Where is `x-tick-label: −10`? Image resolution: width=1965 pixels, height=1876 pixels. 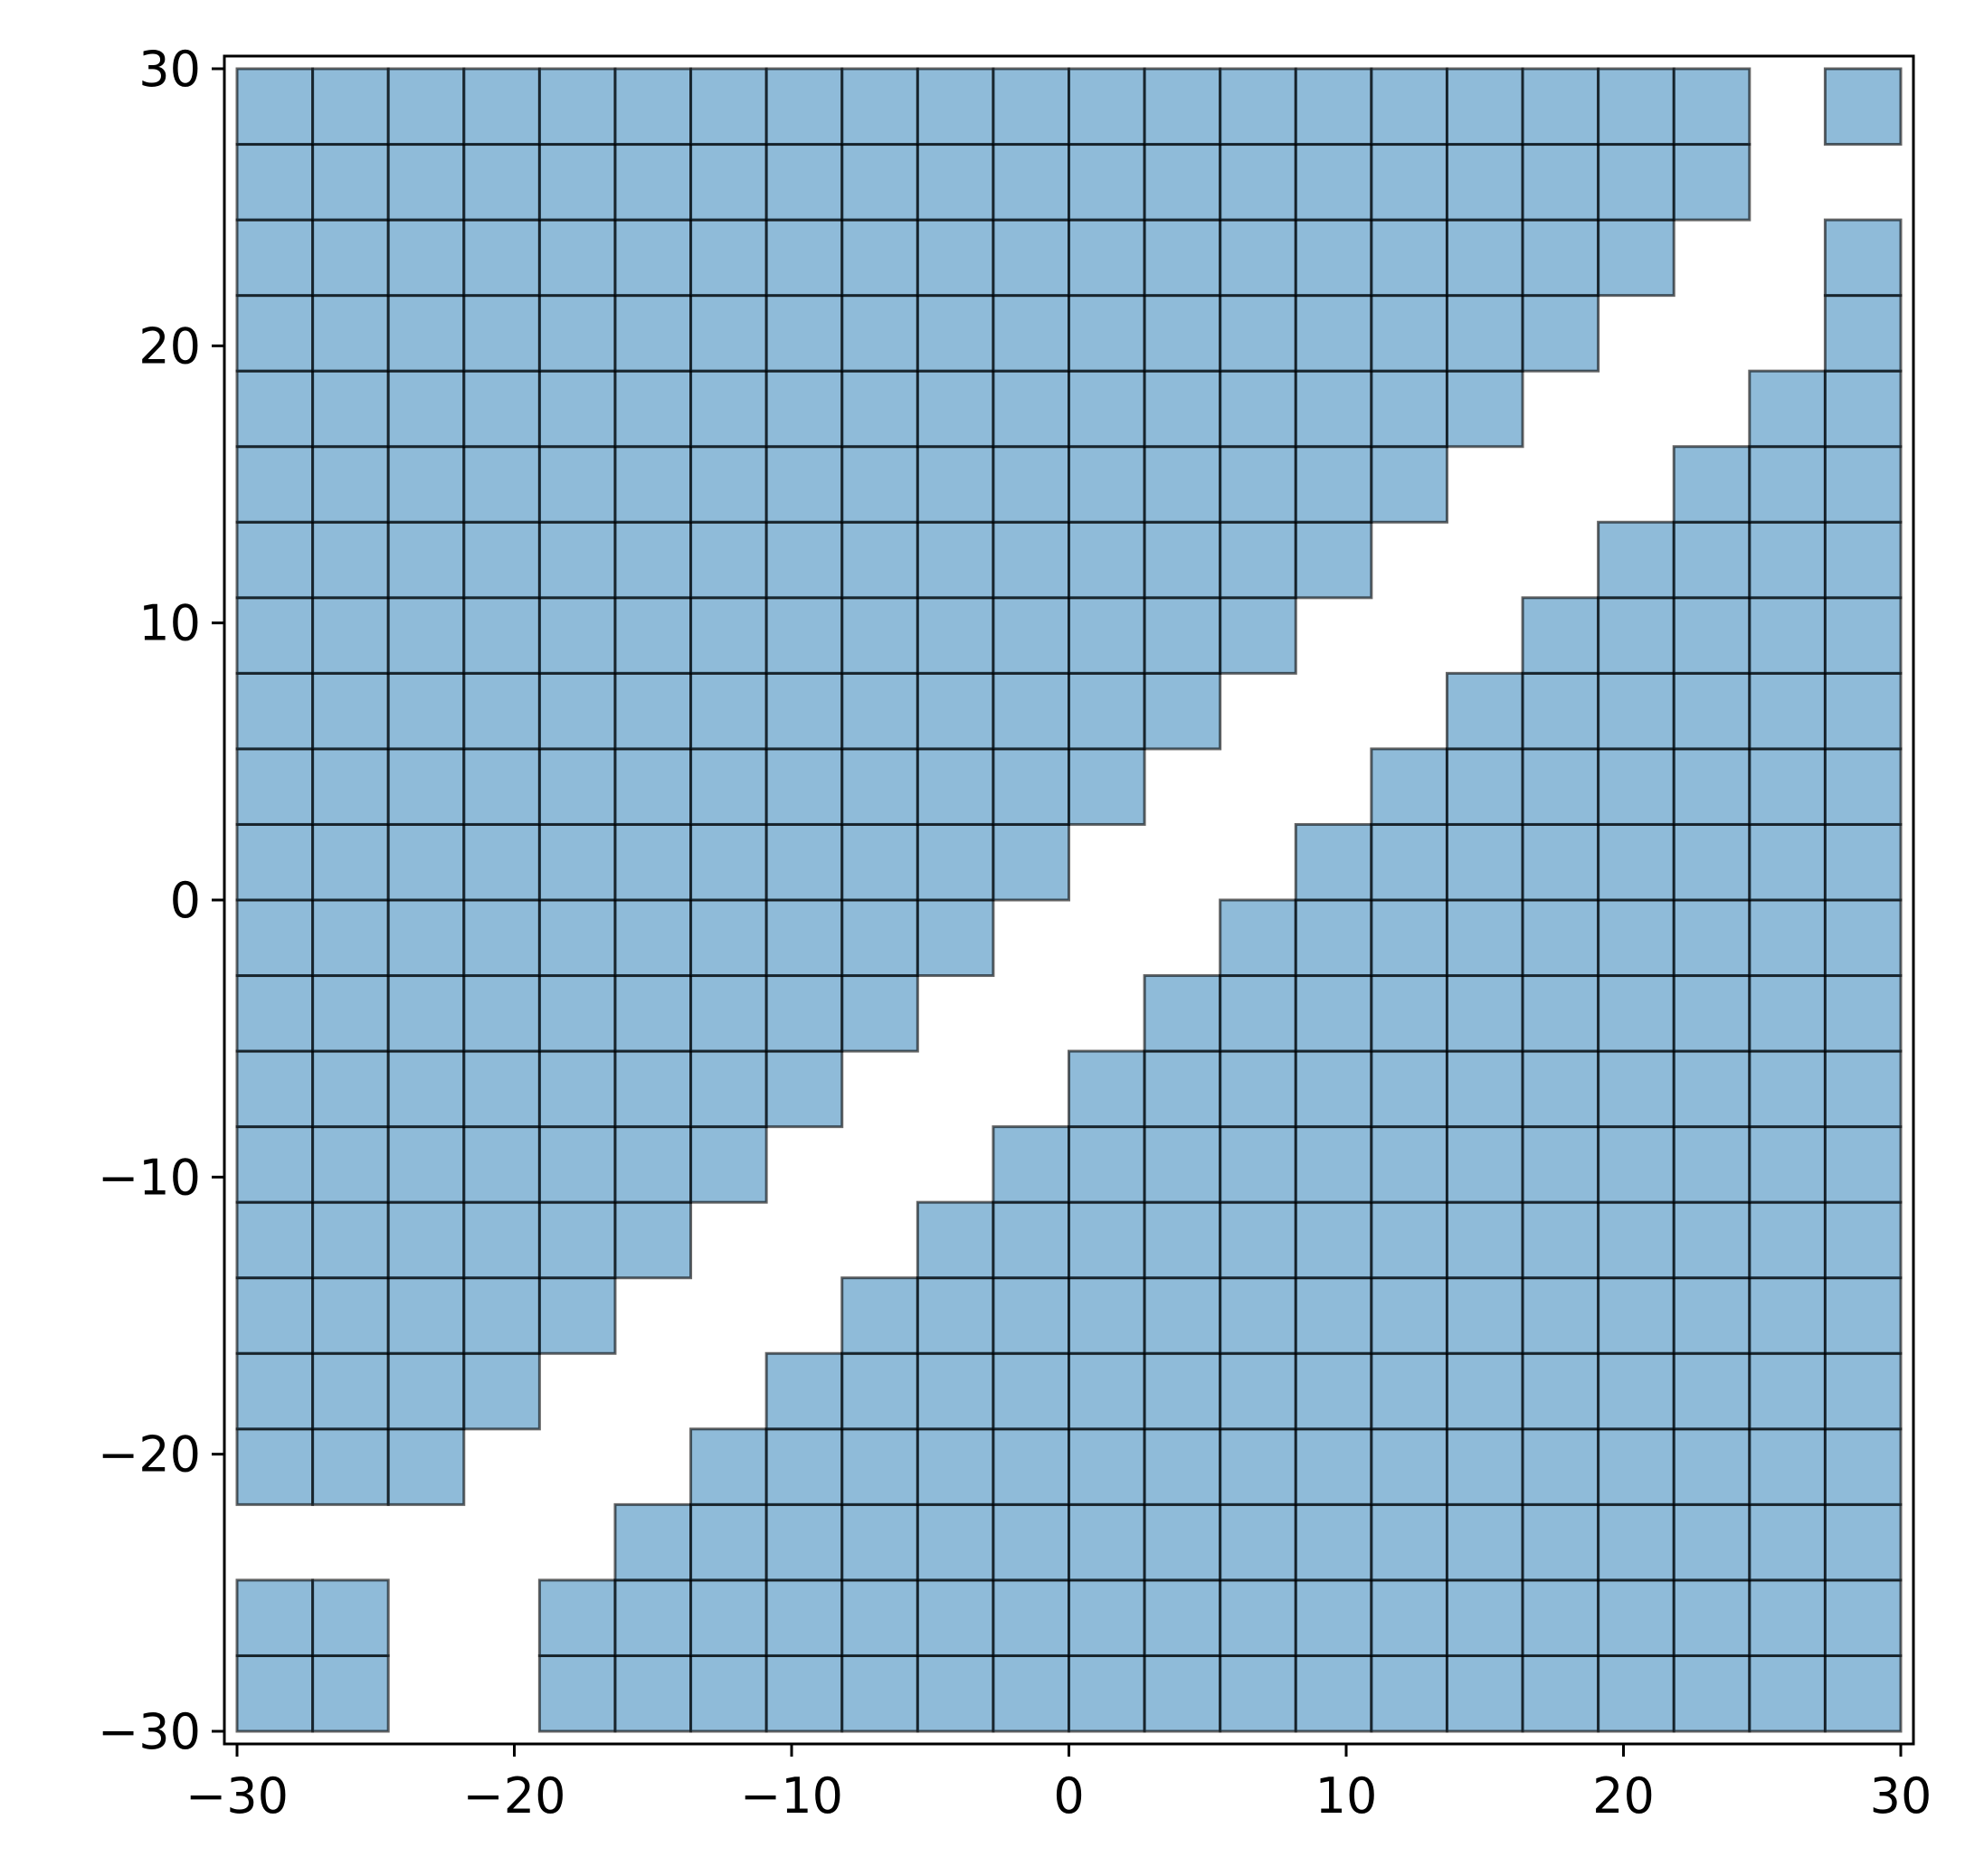 x-tick-label: −10 is located at coordinates (792, 1795).